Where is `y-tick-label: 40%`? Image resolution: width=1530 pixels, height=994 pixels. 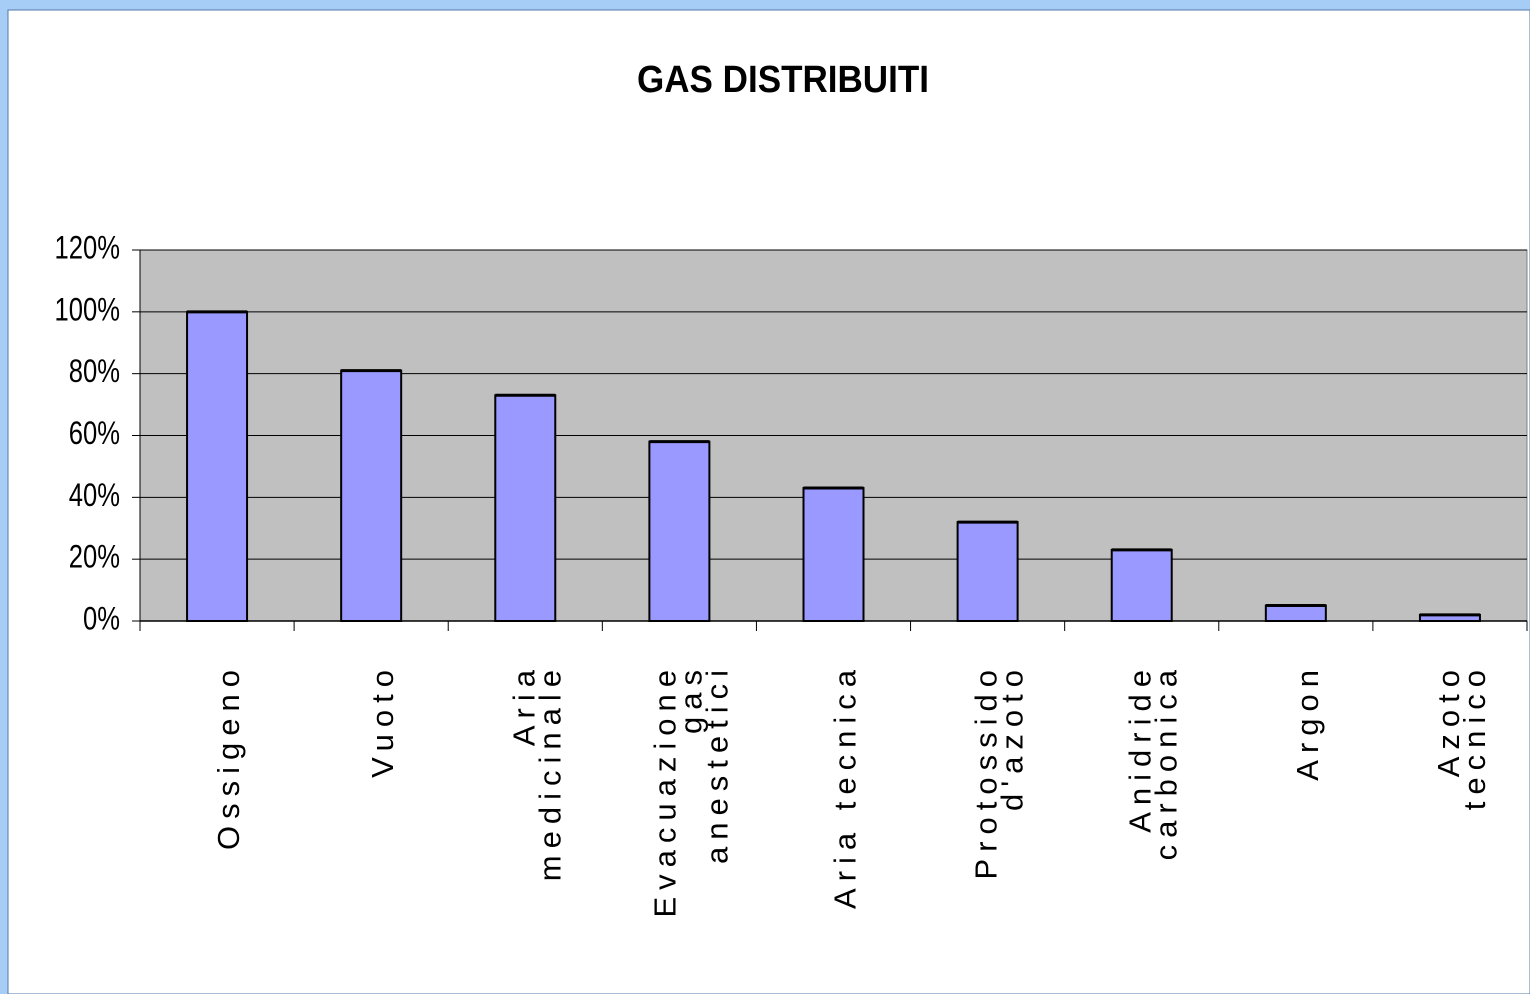
y-tick-label: 40% is located at coordinates (94, 495).